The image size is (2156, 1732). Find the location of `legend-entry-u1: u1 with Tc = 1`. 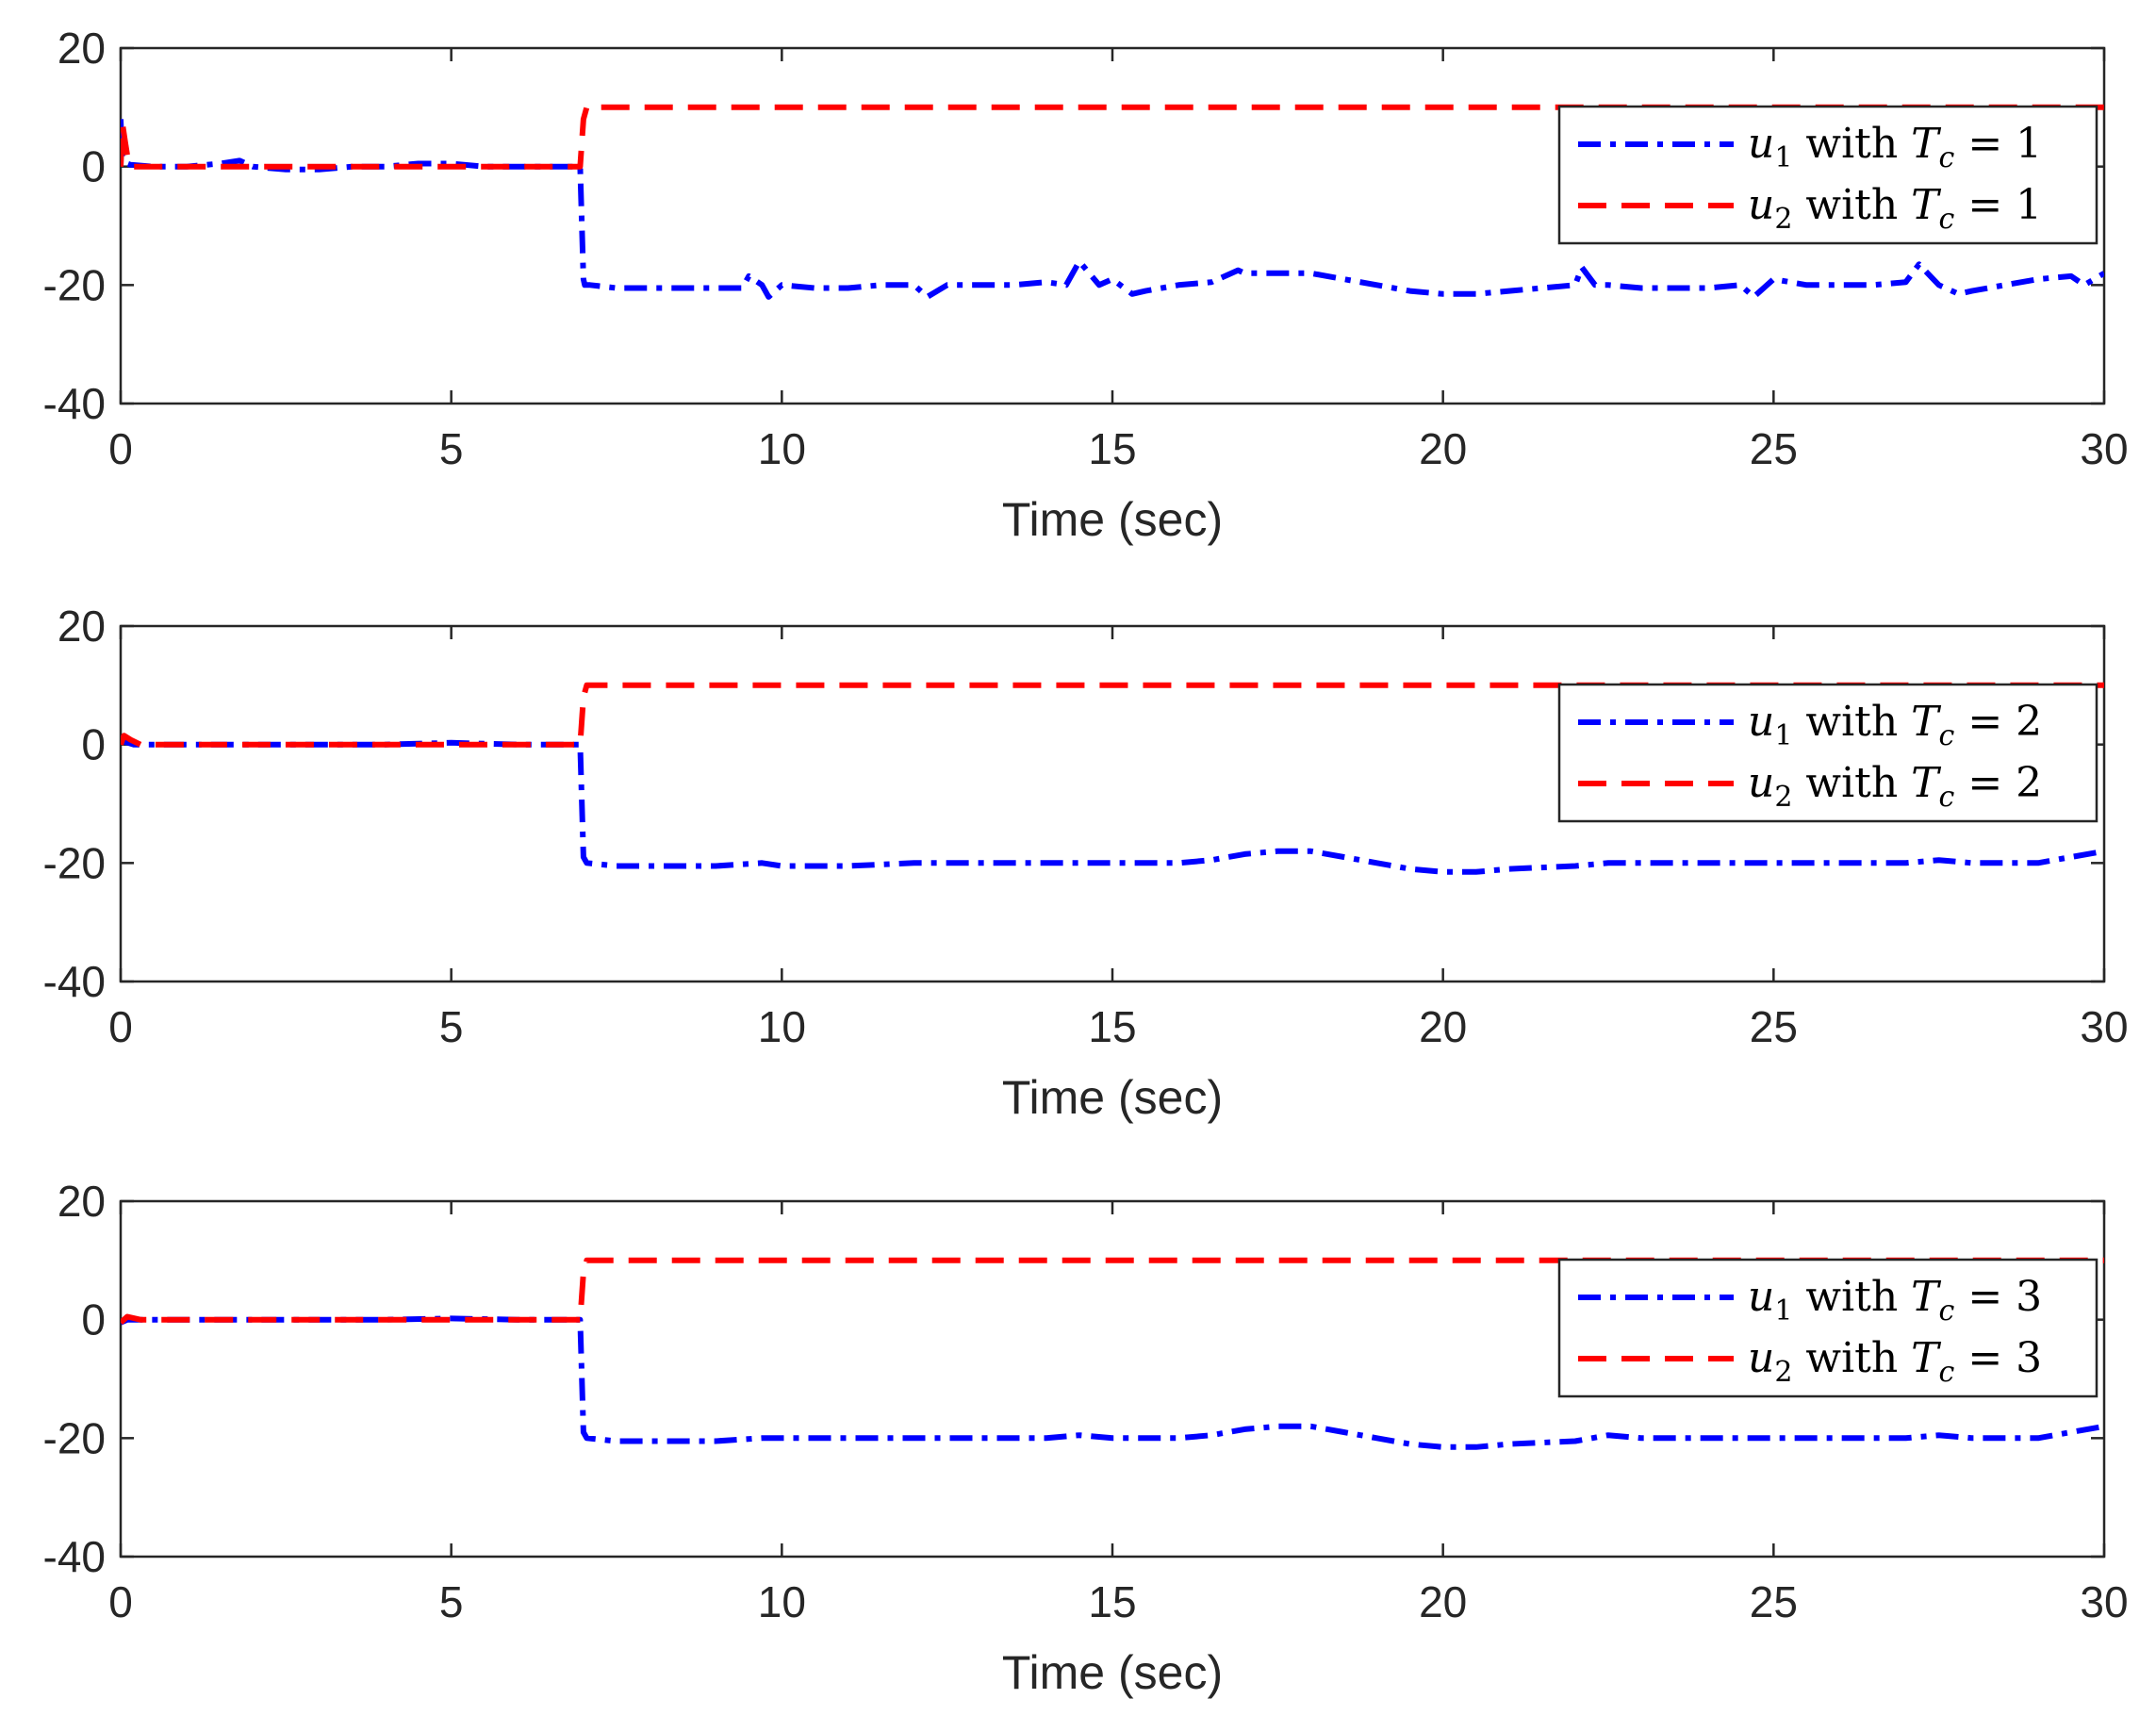

legend-entry-u1: u1 with Tc = 1 is located at coordinates (1895, 147).